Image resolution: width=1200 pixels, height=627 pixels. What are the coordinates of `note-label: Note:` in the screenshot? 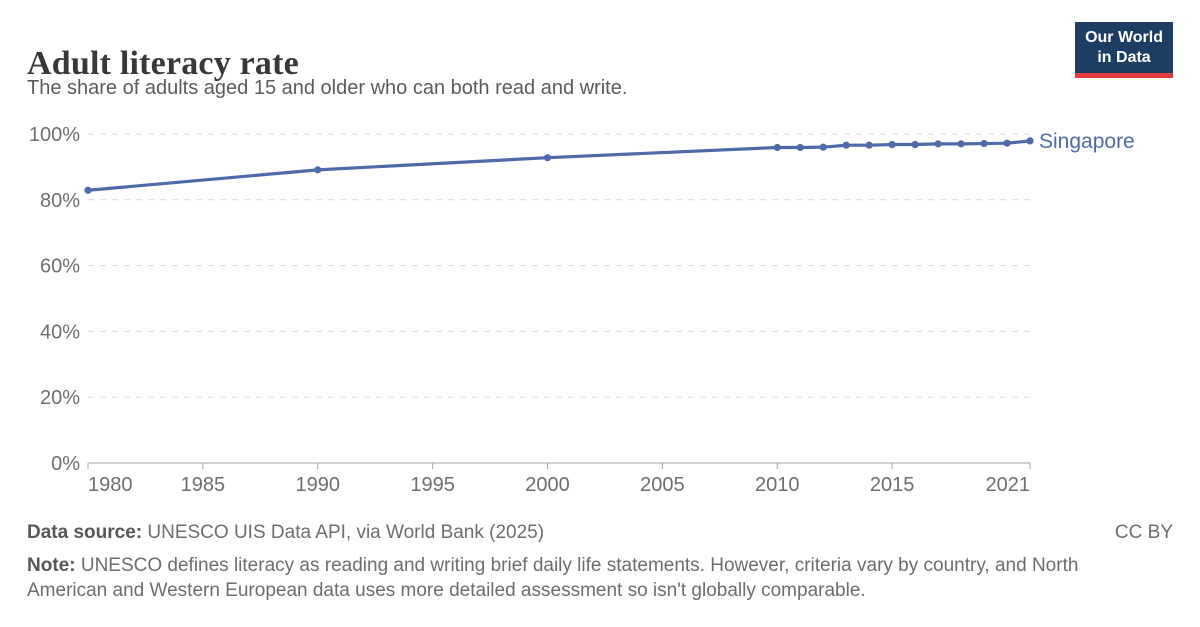 It's located at (51, 565).